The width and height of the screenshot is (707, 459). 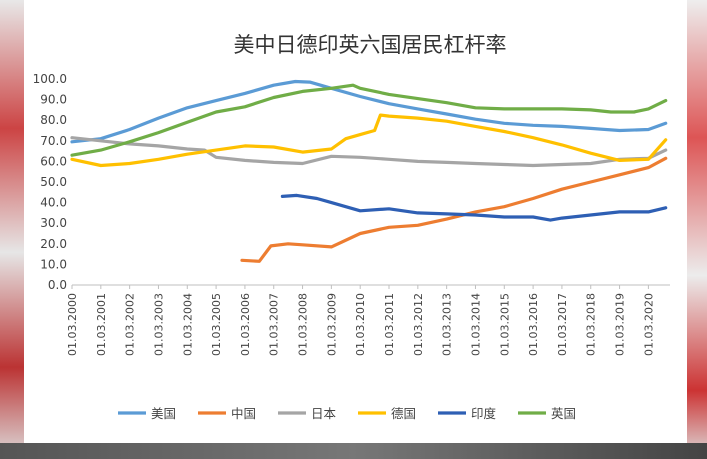 I want to click on x-tick-label: 01.03.2014, so click(x=475, y=324).